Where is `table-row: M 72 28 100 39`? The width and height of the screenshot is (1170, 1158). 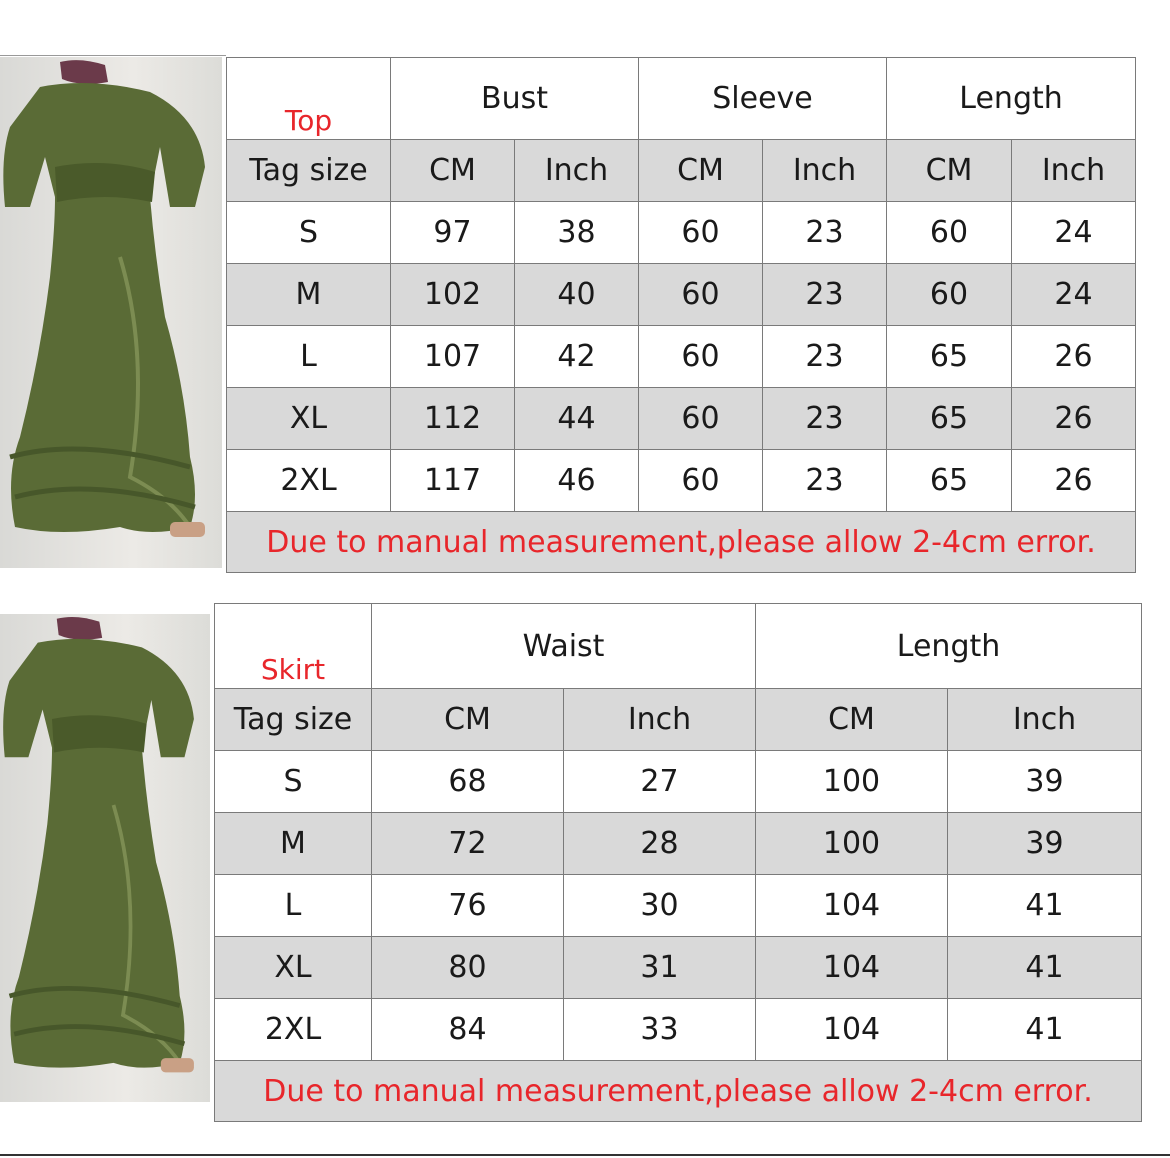
table-row: M 72 28 100 39 is located at coordinates (678, 843).